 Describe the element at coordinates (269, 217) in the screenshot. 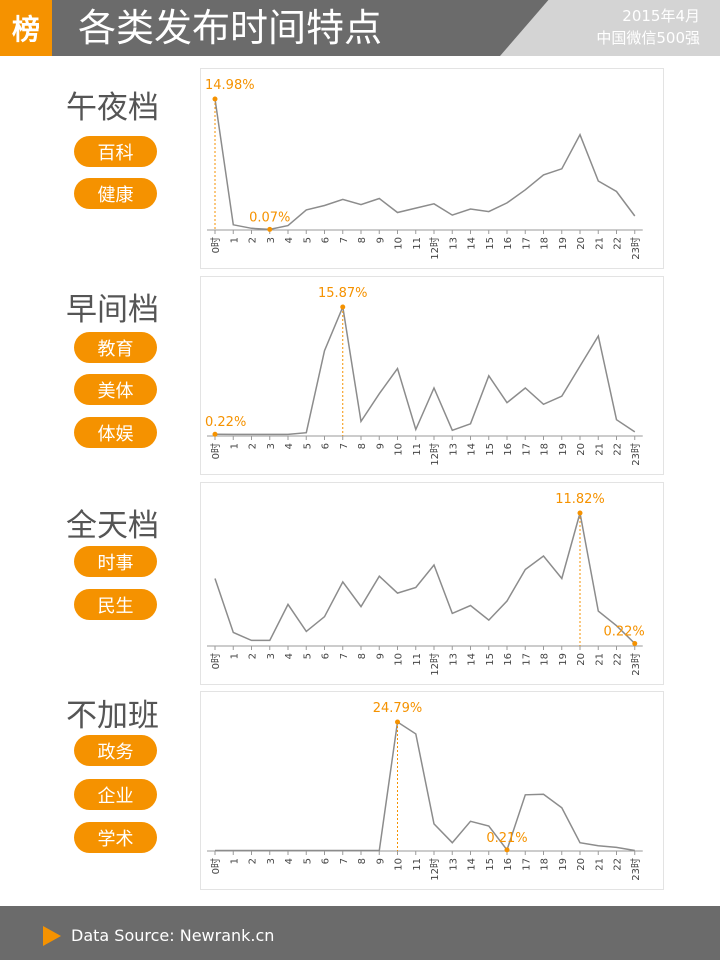

I see `data-label: 0.07%` at that location.